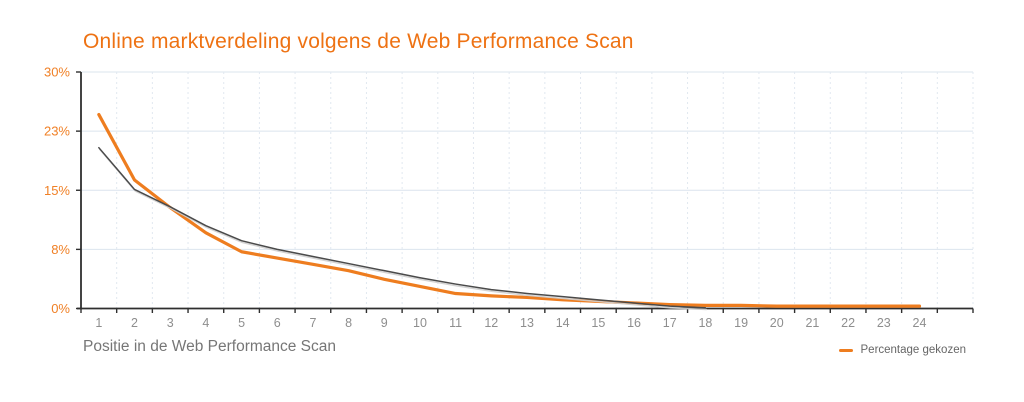  What do you see at coordinates (491, 323) in the screenshot?
I see `x-tick-label: 12` at bounding box center [491, 323].